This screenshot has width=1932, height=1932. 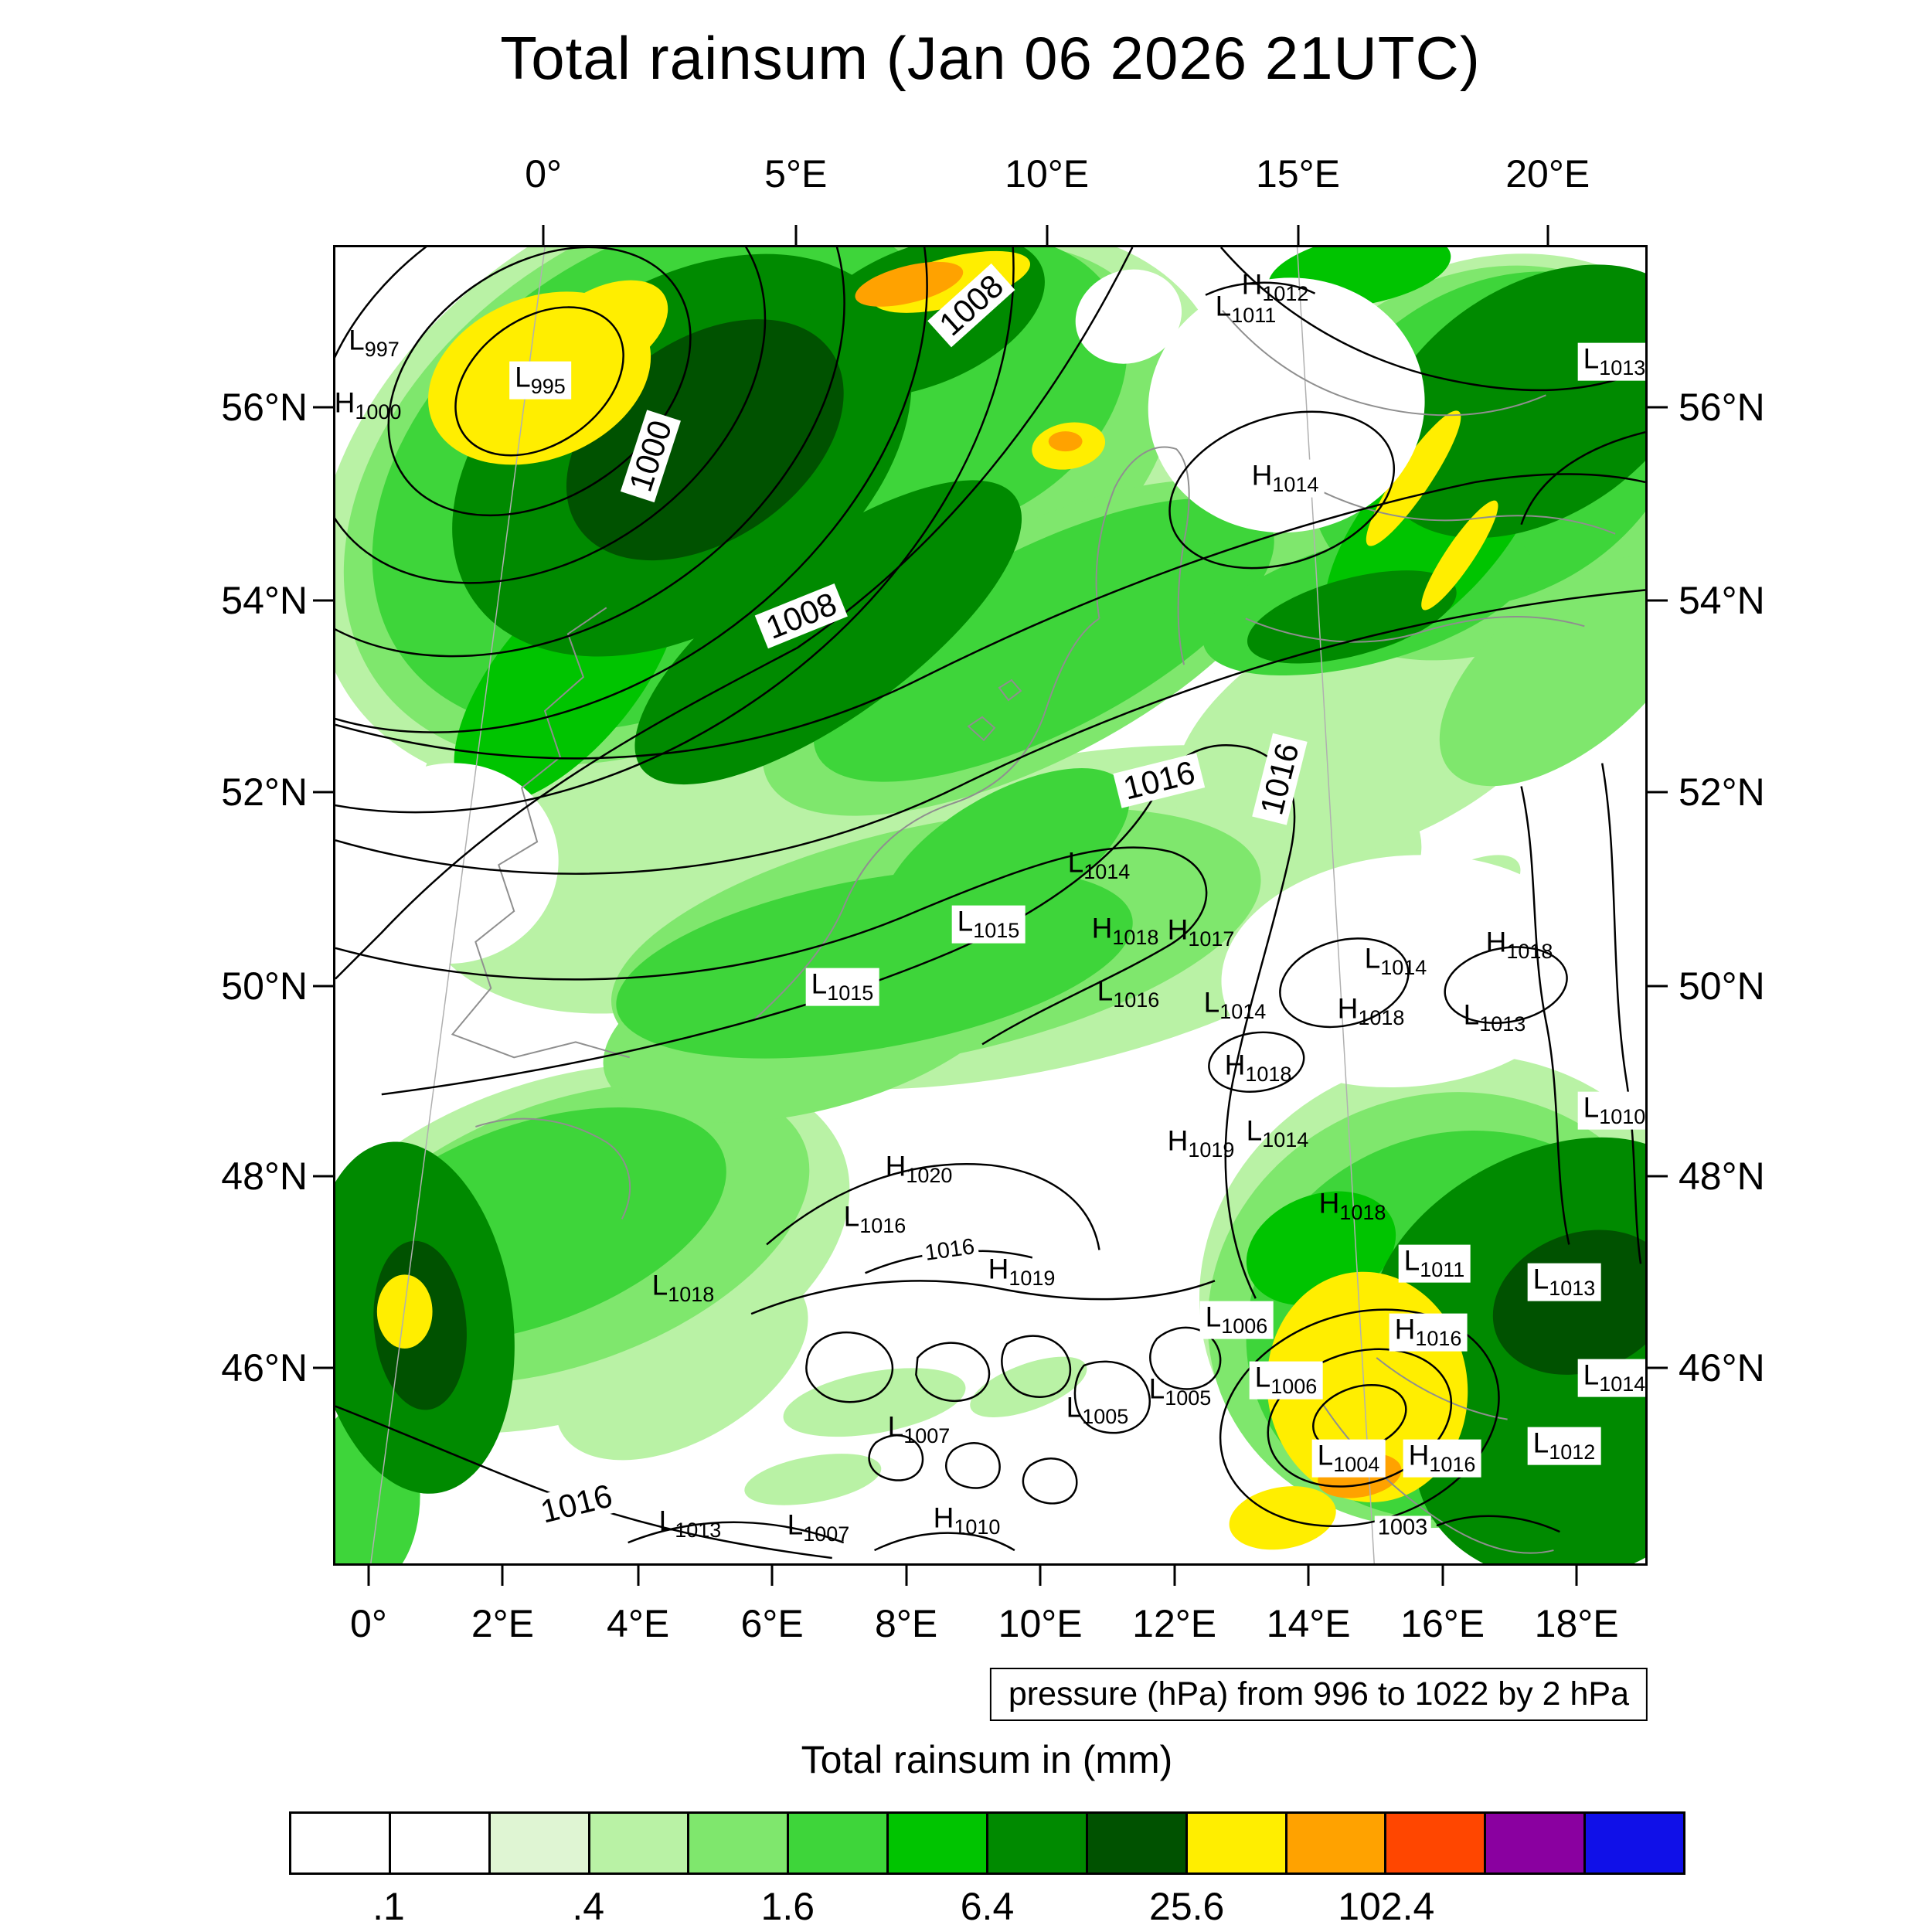 What do you see at coordinates (1236, 1320) in the screenshot?
I see `pressure-center-label: L1006` at bounding box center [1236, 1320].